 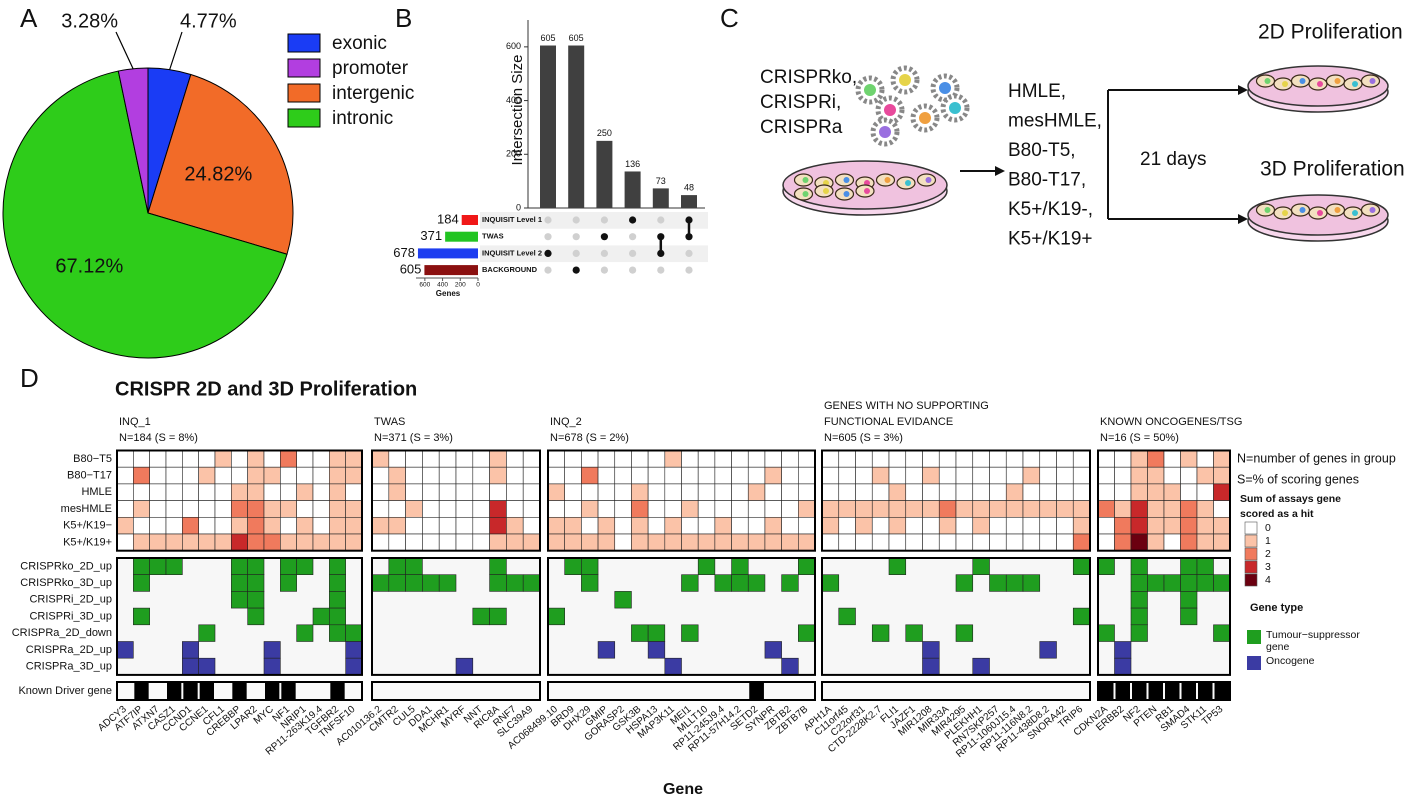 I want to click on group-header: N=184 (S = 8%), so click(x=158, y=438).